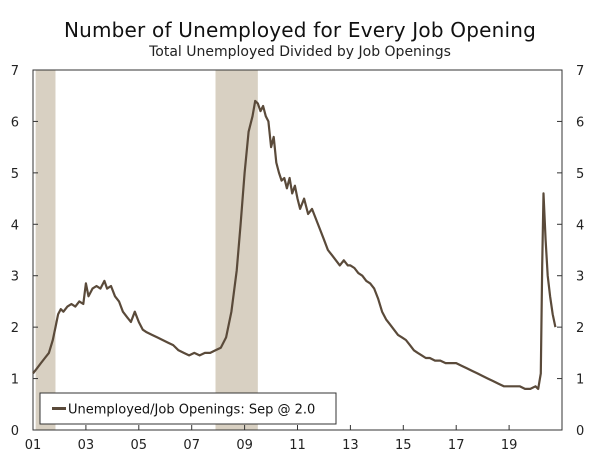 The width and height of the screenshot is (600, 456). I want to click on x-tick-label-05: 05, so click(139, 445).